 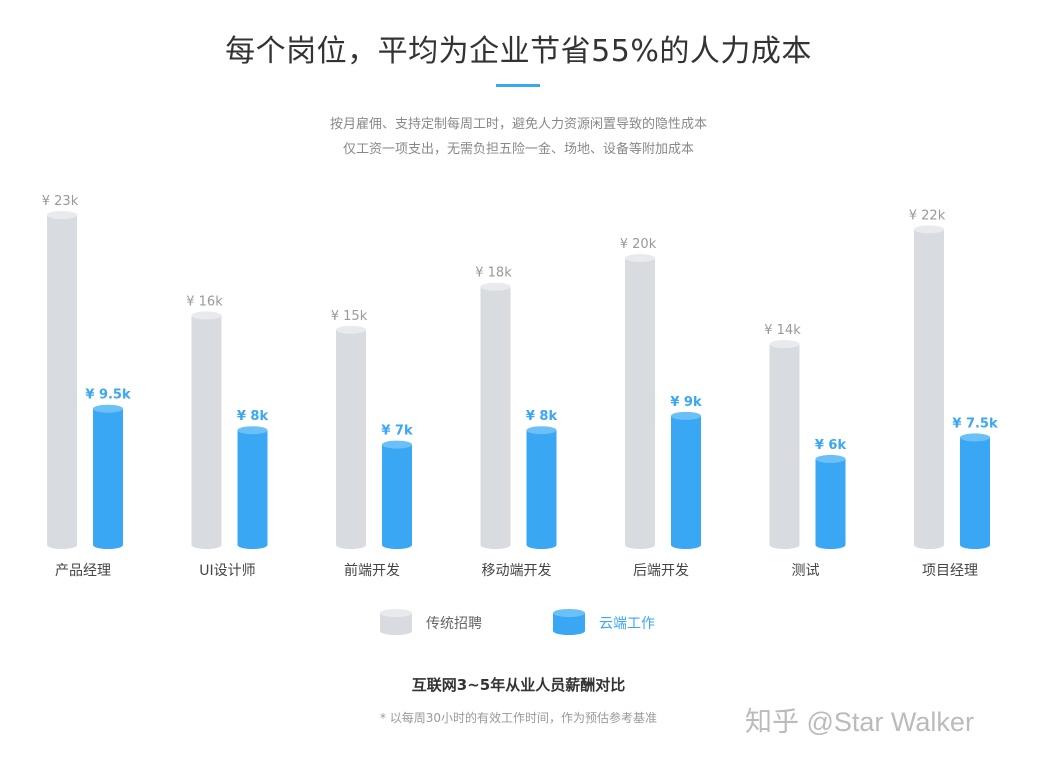 What do you see at coordinates (227, 571) in the screenshot?
I see `category-label-1: UI设计师` at bounding box center [227, 571].